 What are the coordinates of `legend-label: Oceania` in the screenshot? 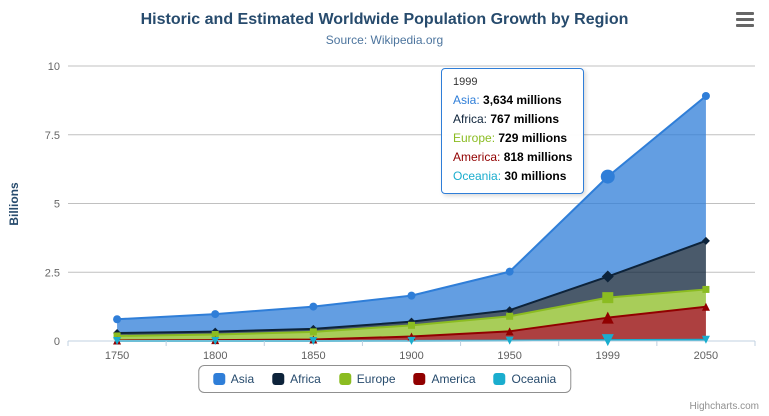 It's located at (534, 379).